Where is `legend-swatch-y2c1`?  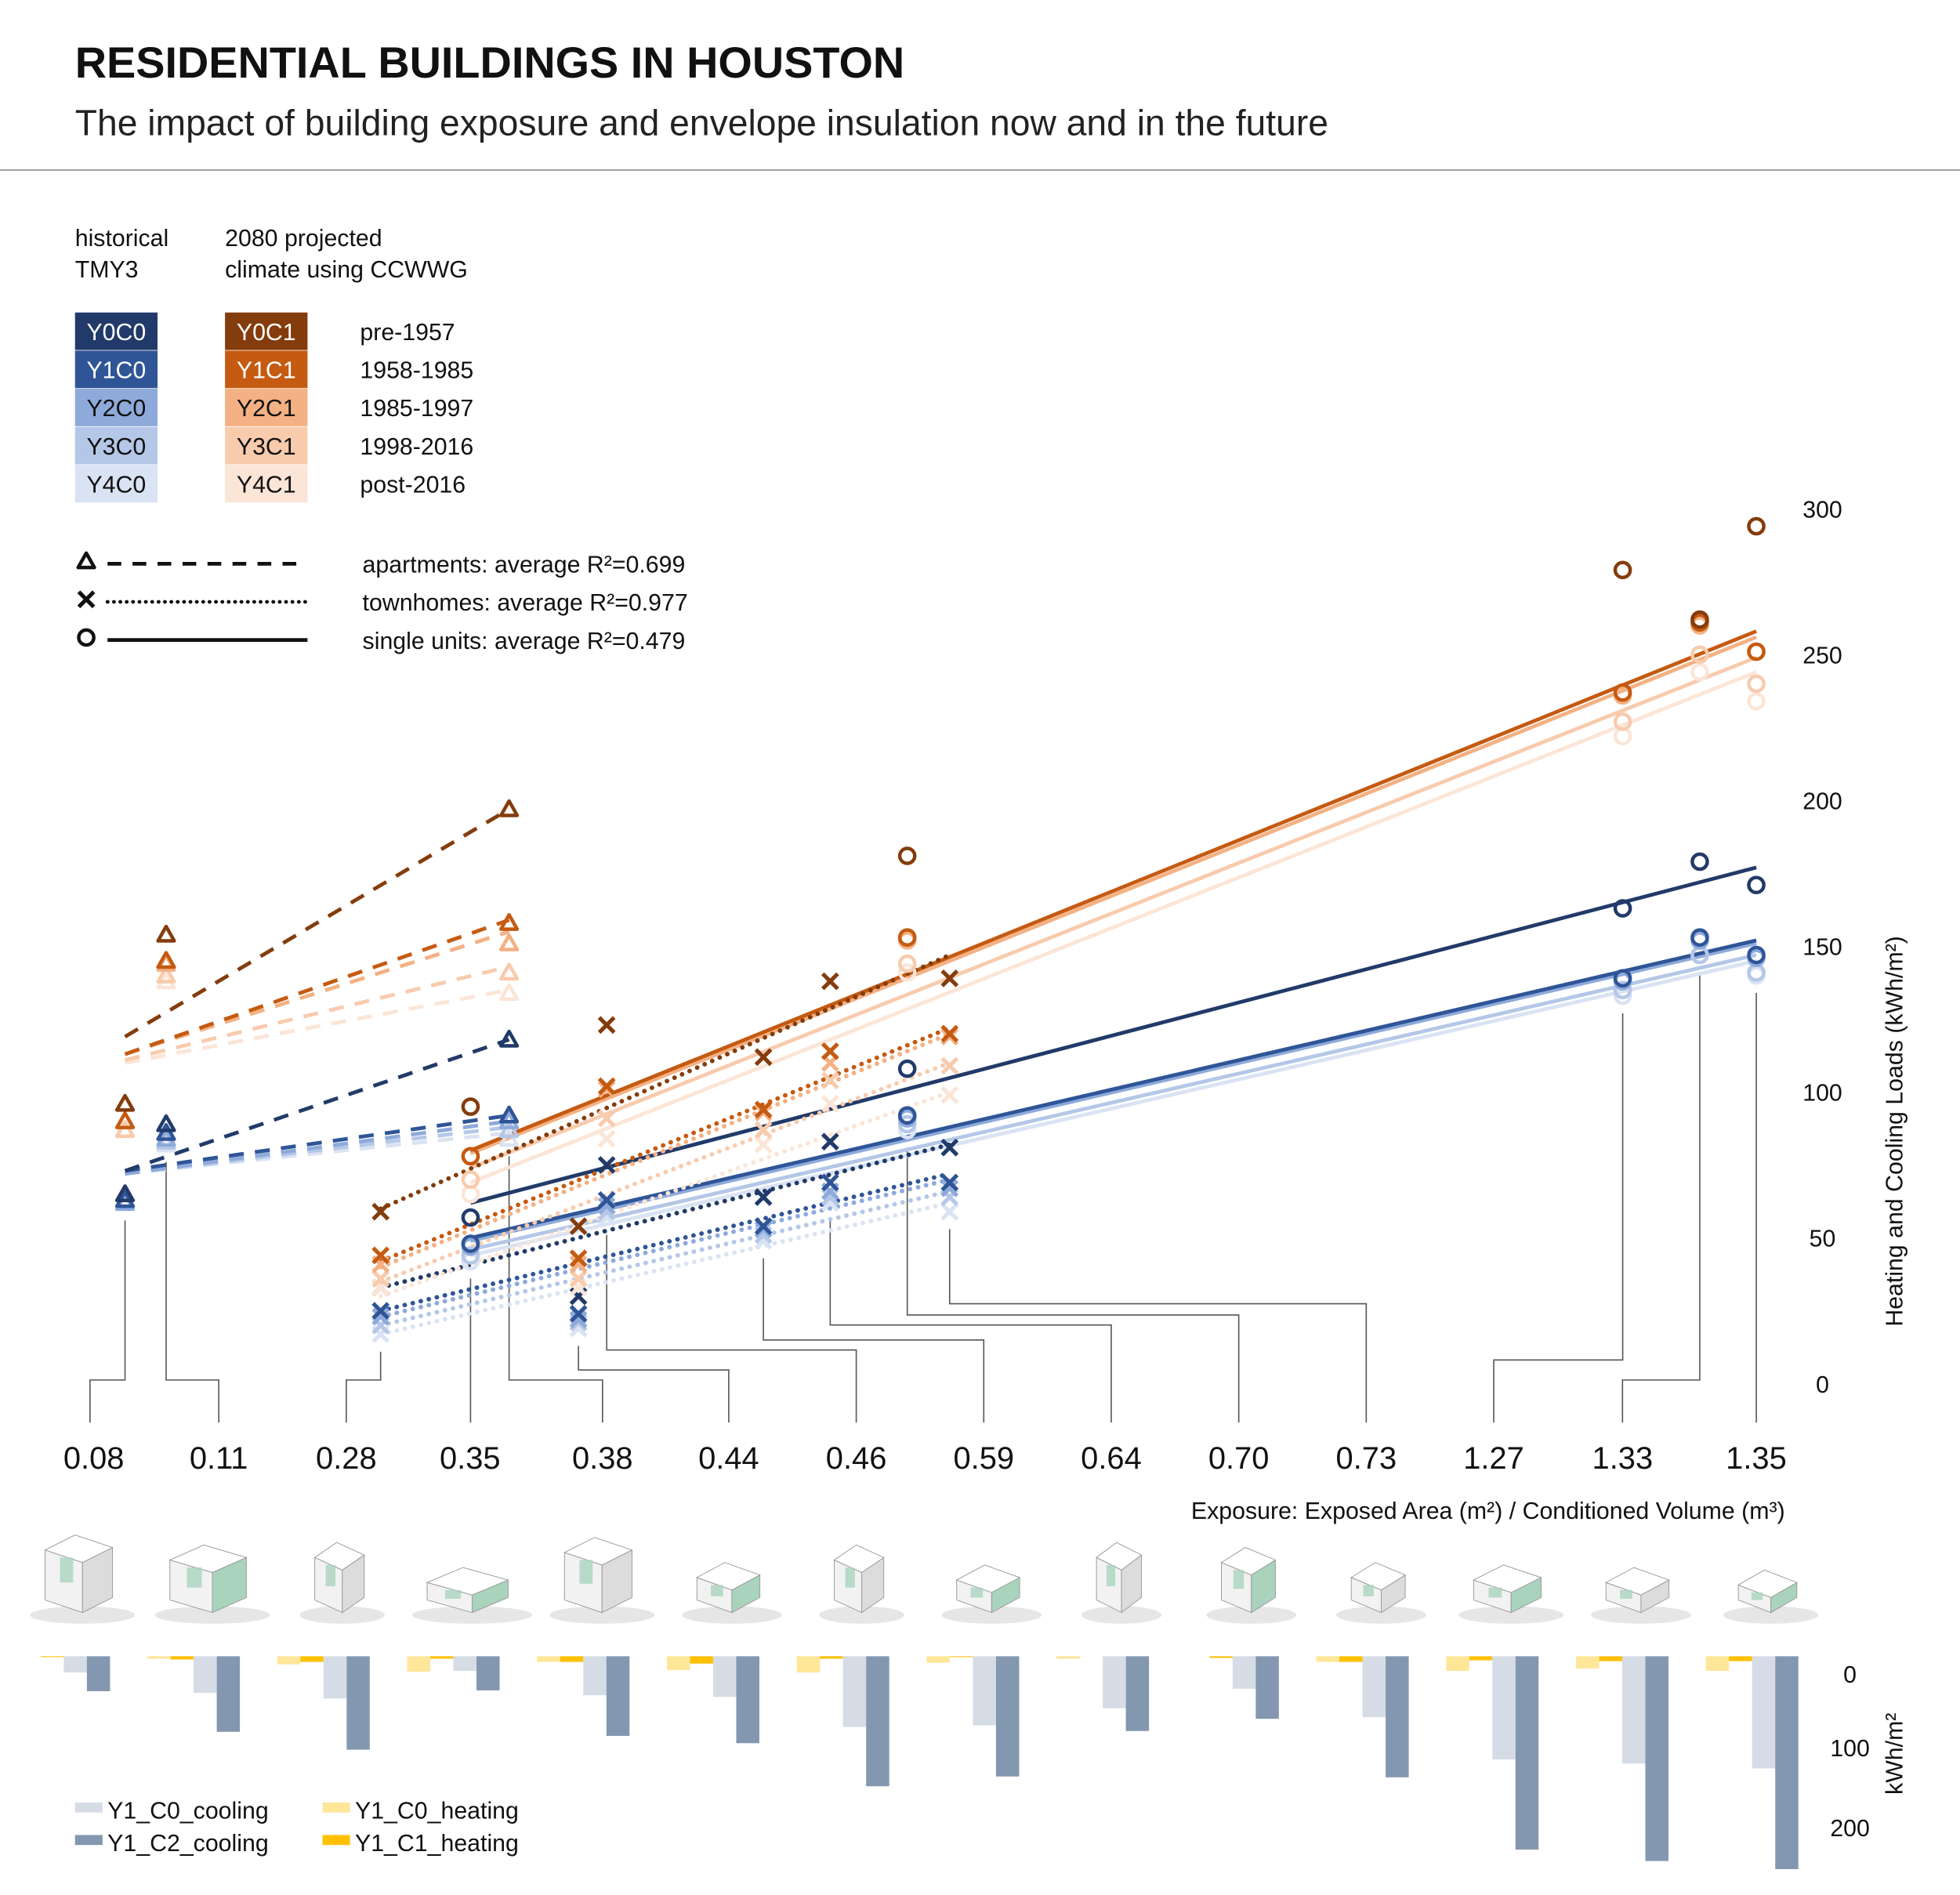
legend-swatch-y2c1 is located at coordinates (266, 408).